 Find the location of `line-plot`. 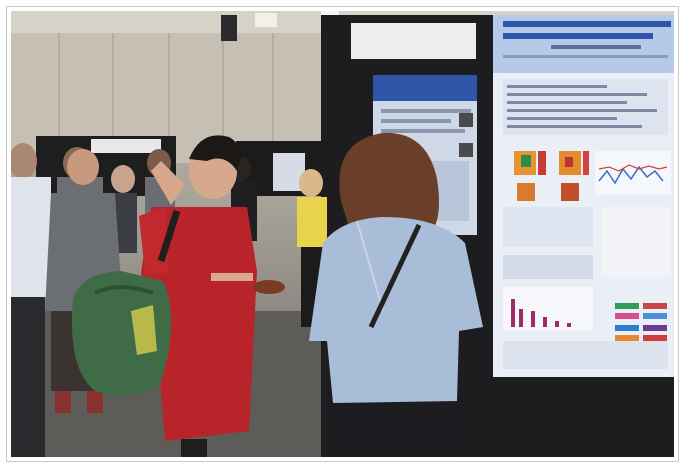

line-plot is located at coordinates (633, 173).